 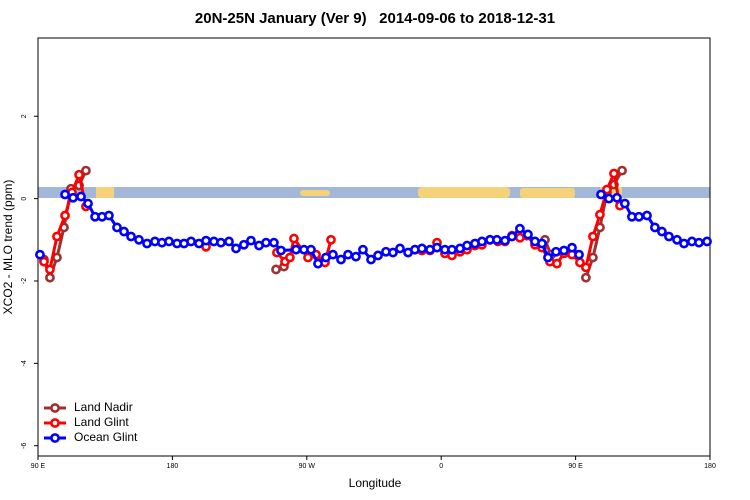 I want to click on y-tick-label: 0, so click(x=24, y=199).